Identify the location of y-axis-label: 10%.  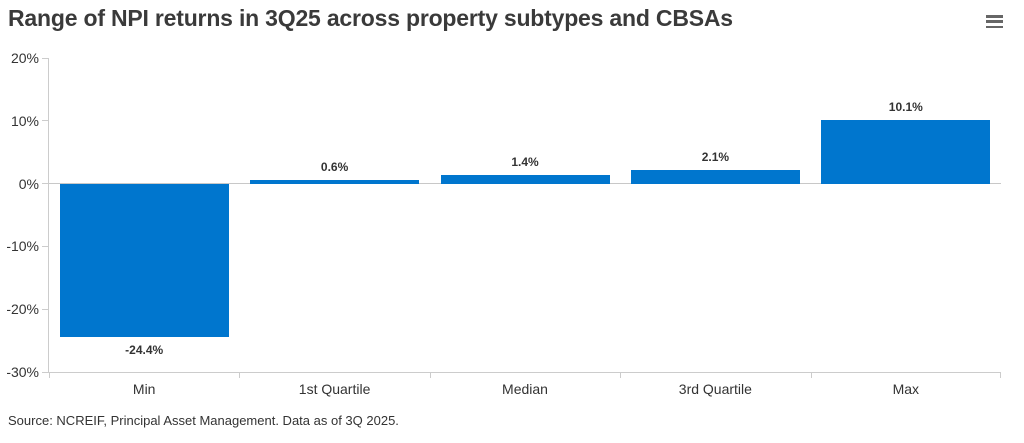
(24, 120).